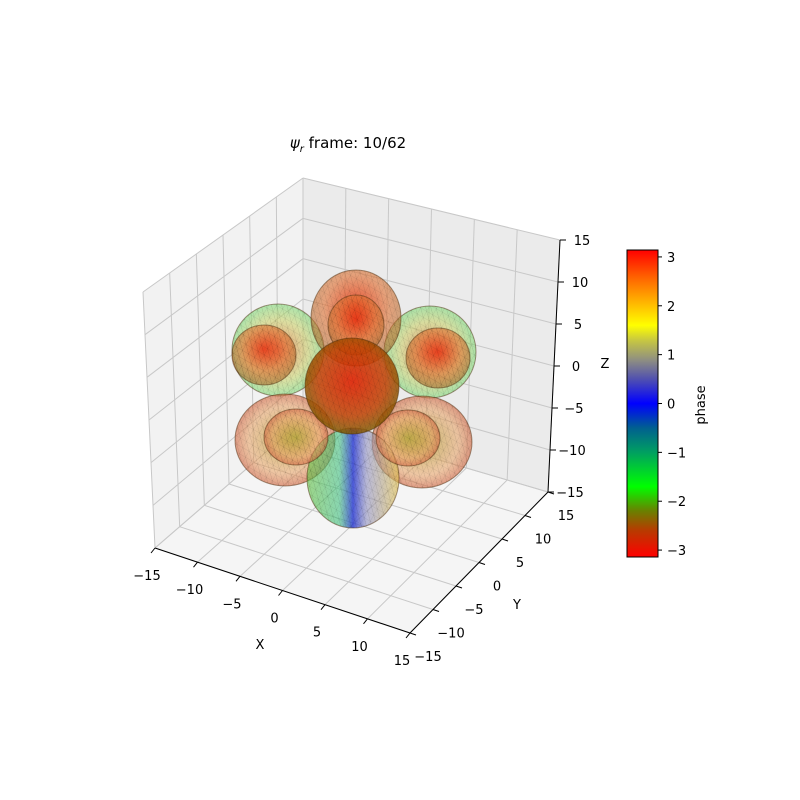 This screenshot has height=800, width=800. What do you see at coordinates (578, 325) in the screenshot?
I see `z-axis-tick-label: 5` at bounding box center [578, 325].